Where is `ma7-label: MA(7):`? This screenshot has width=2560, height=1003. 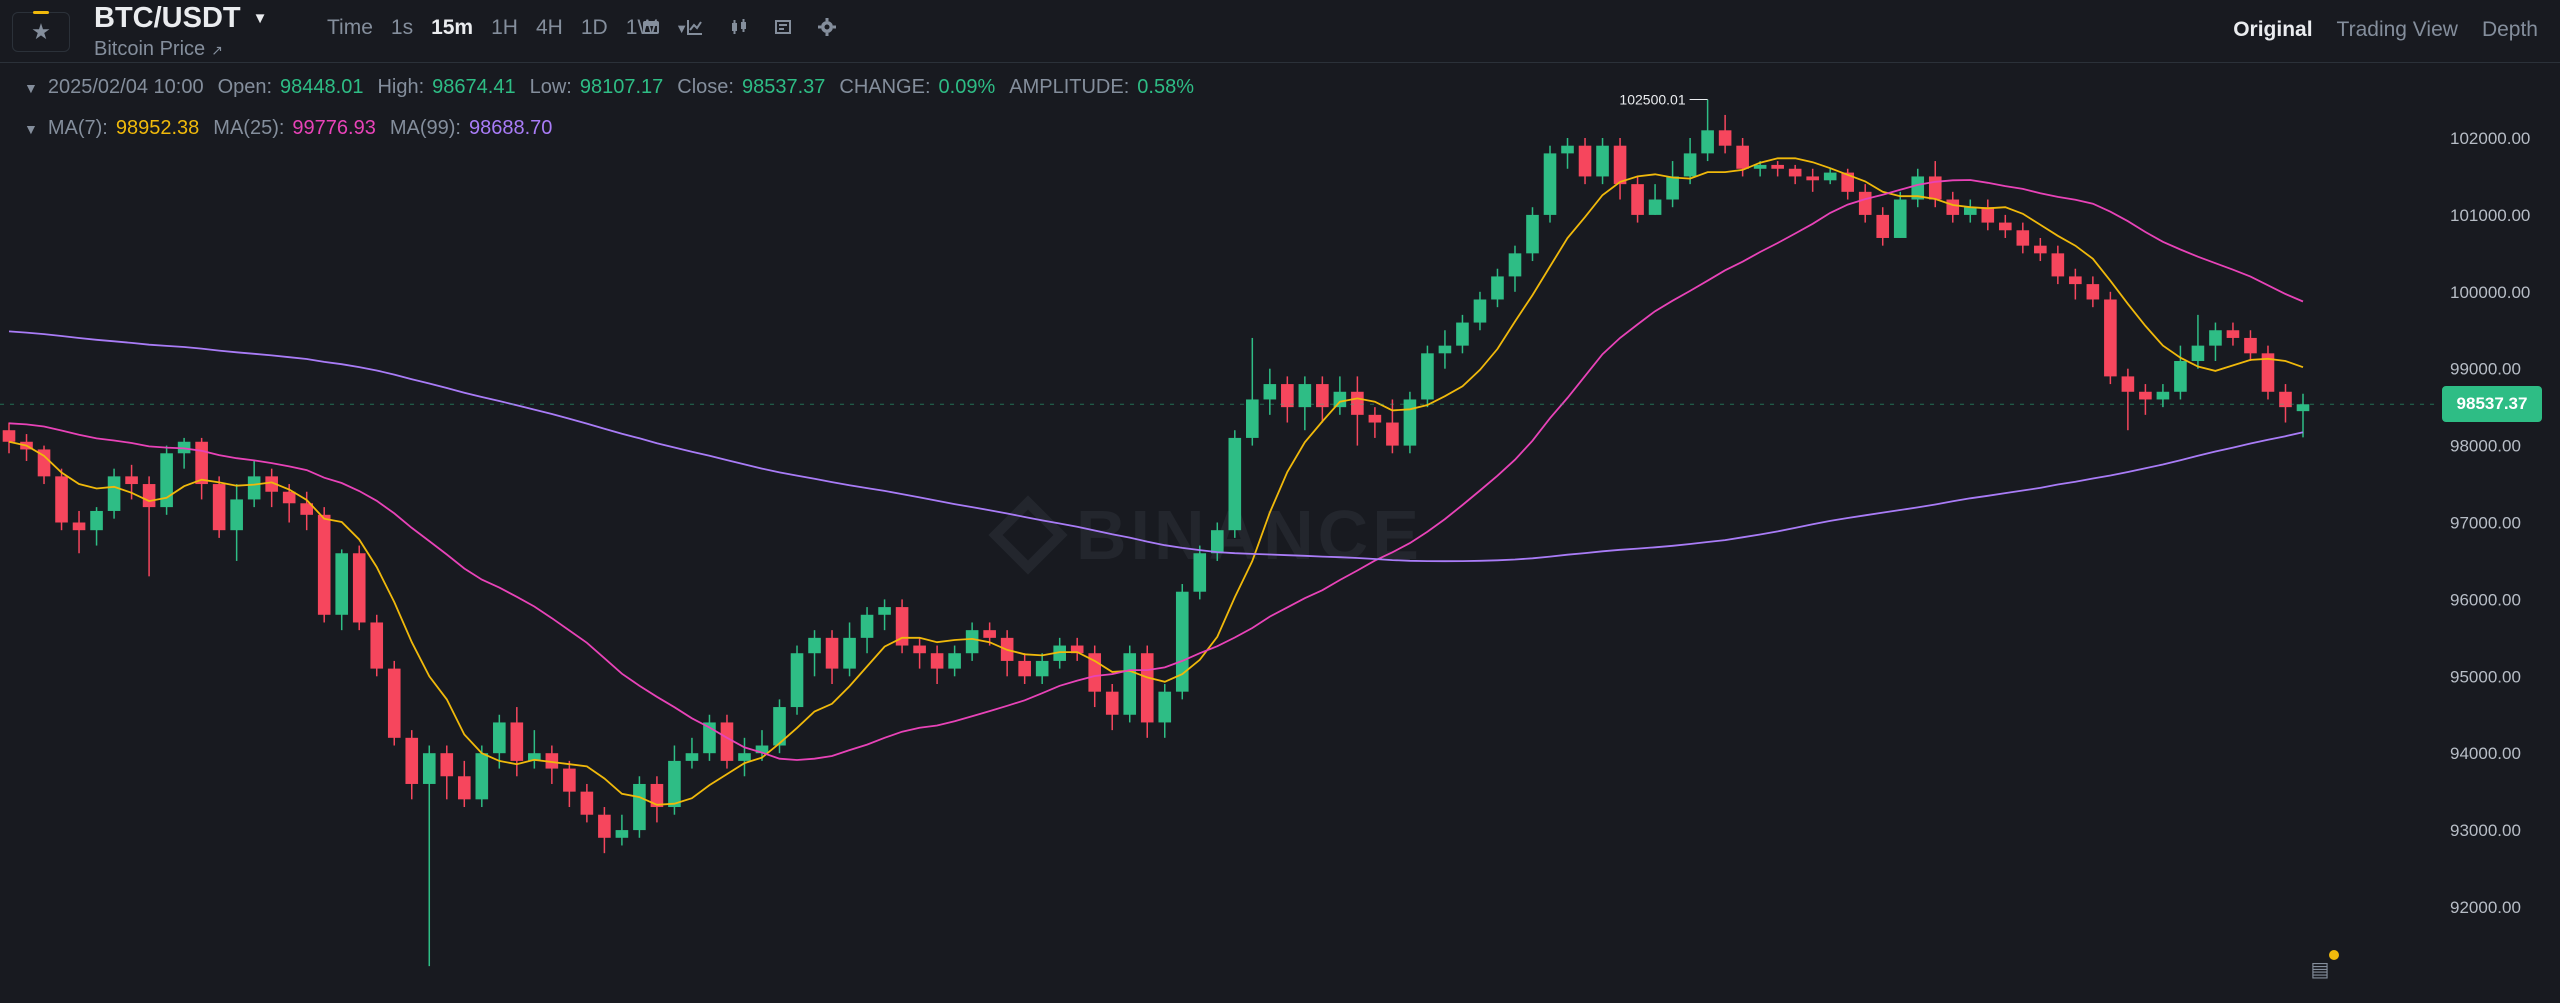 ma7-label: MA(7): is located at coordinates (77, 128).